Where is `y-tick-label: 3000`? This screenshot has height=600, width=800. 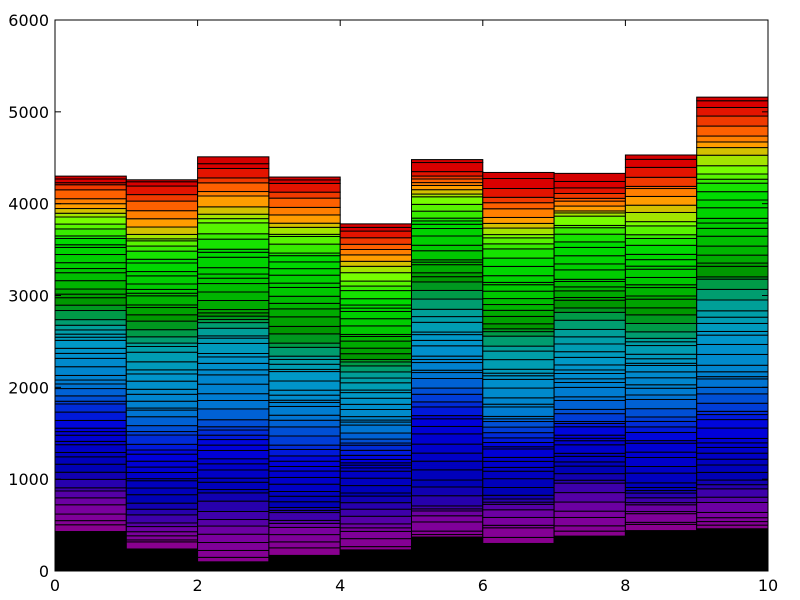
y-tick-label: 3000 is located at coordinates (28, 296).